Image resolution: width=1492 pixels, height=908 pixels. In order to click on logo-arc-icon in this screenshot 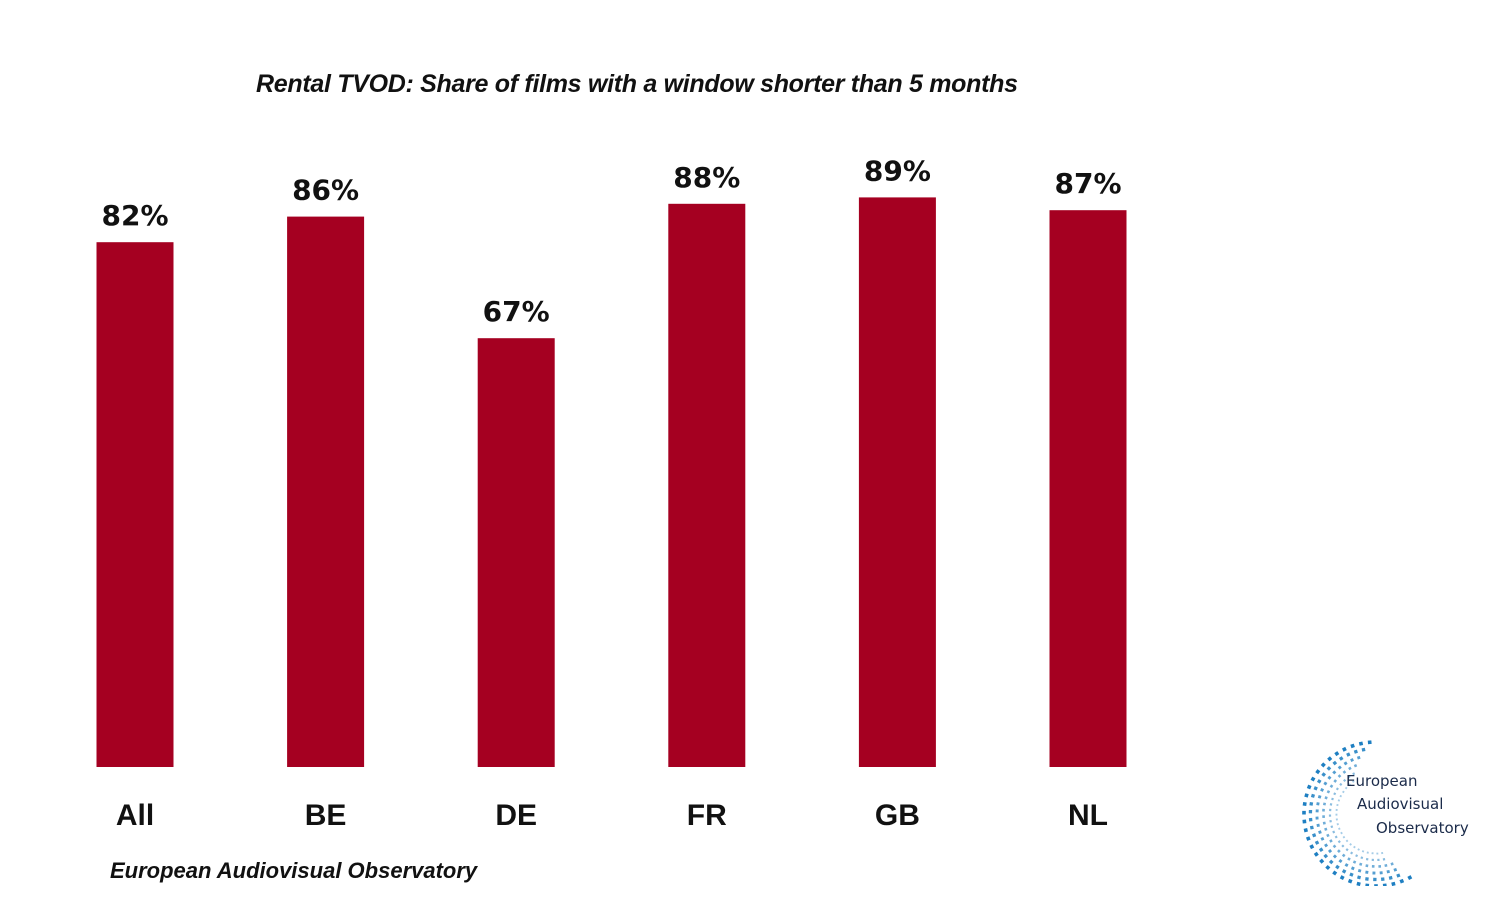, I will do `click(1357, 813)`.